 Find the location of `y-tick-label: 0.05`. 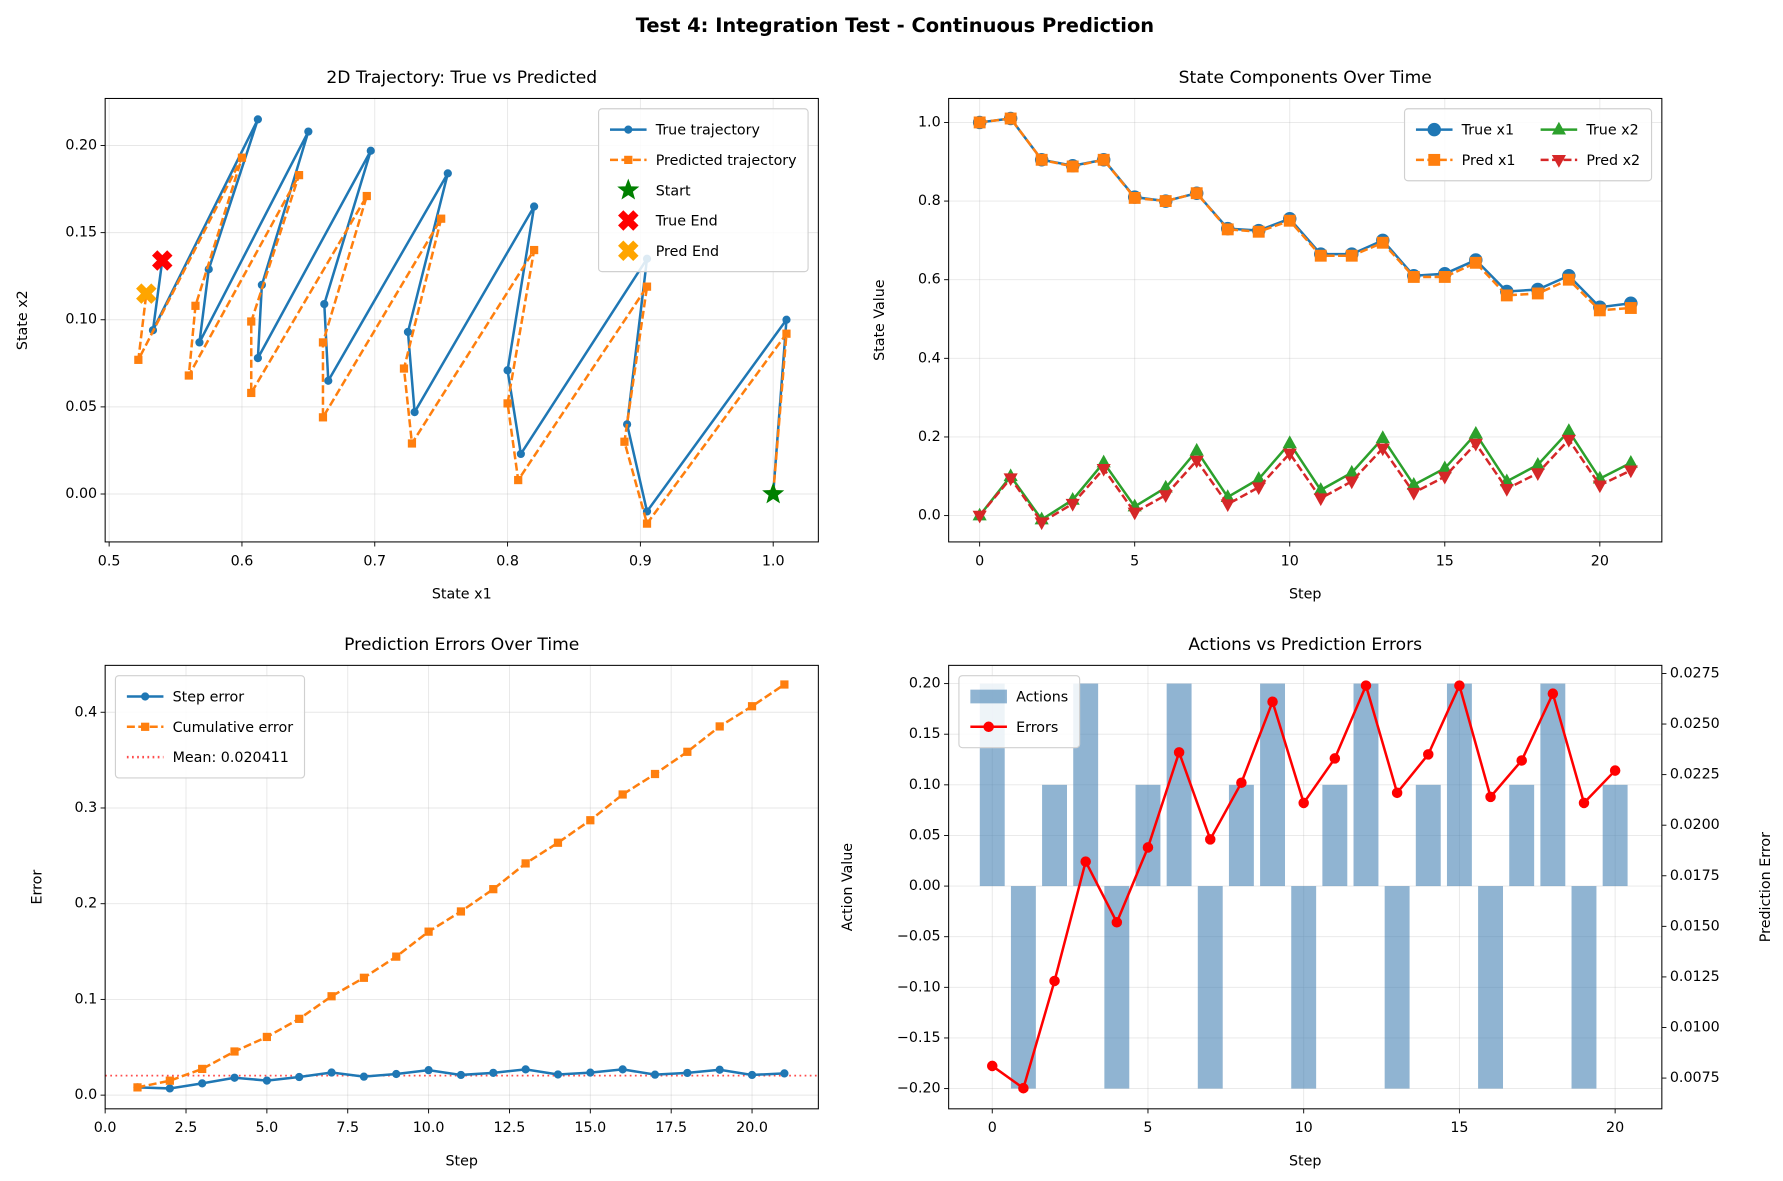

y-tick-label: 0.05 is located at coordinates (925, 835).